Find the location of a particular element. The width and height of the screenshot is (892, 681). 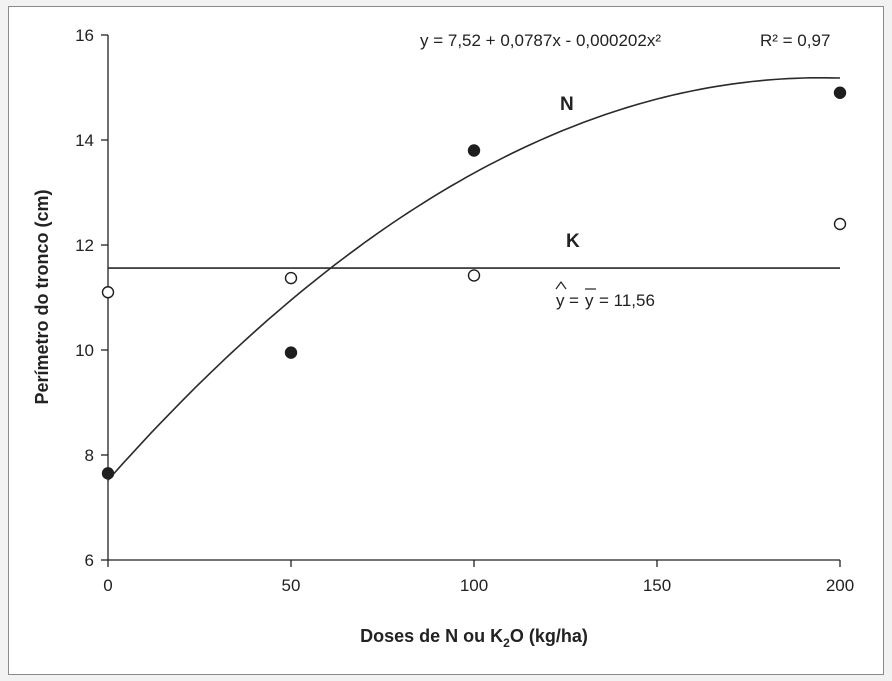

equals-sign: = is located at coordinates (574, 300).